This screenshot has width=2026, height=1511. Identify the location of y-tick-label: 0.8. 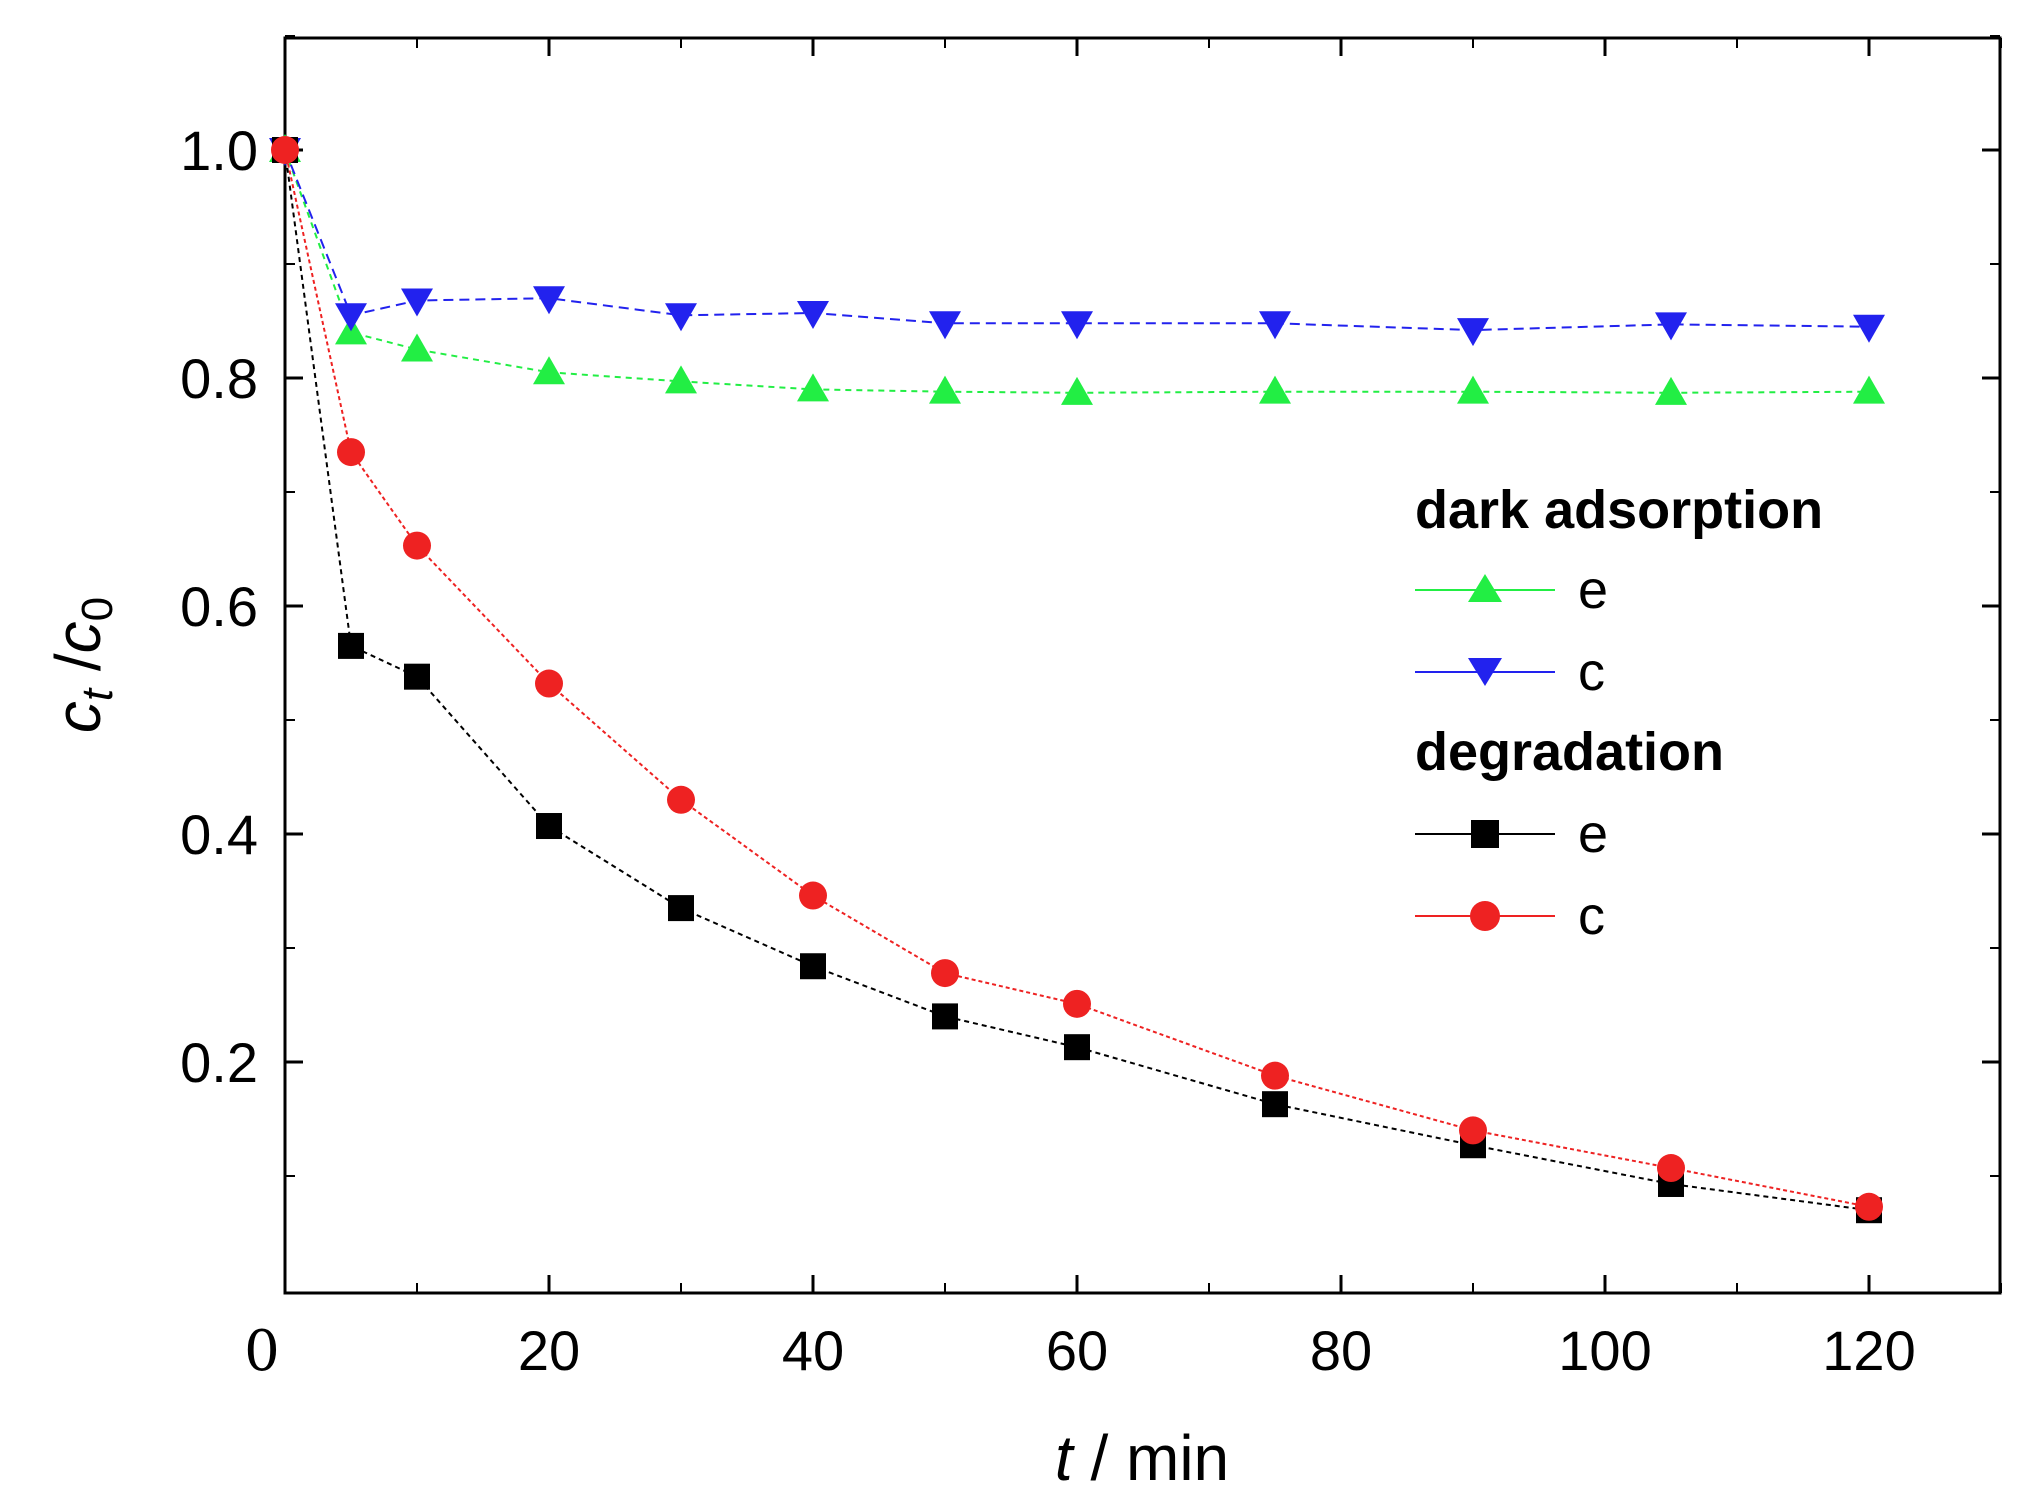
(219, 378).